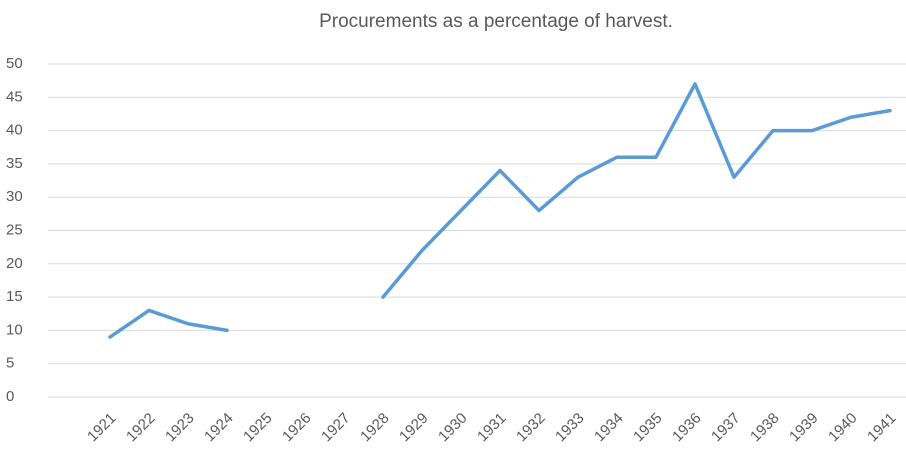 Image resolution: width=906 pixels, height=462 pixels. I want to click on x-tick-label: 1940, so click(843, 428).